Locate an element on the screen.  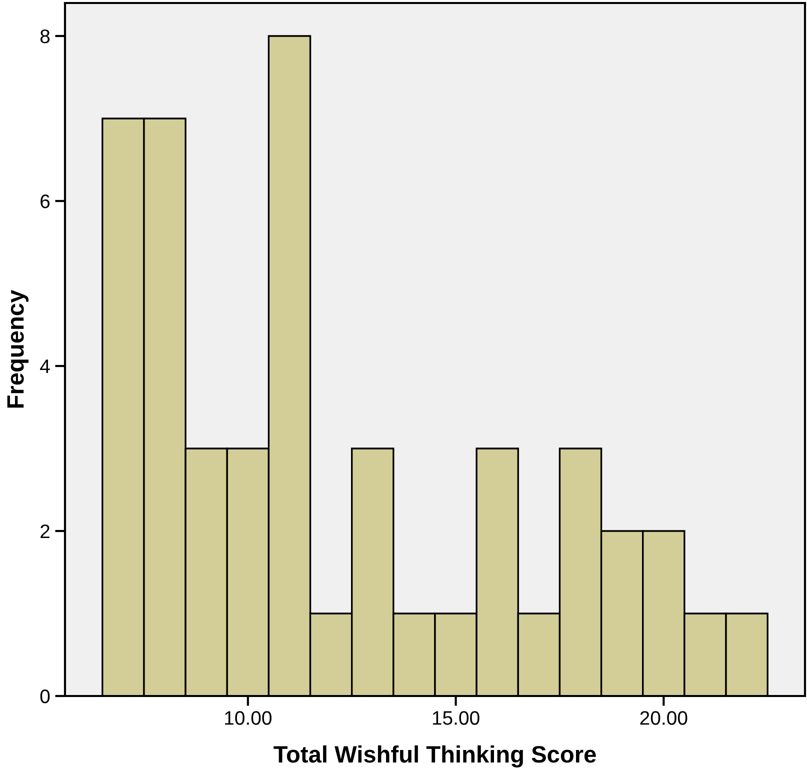
y-axis-title: Frequency is located at coordinates (17, 349).